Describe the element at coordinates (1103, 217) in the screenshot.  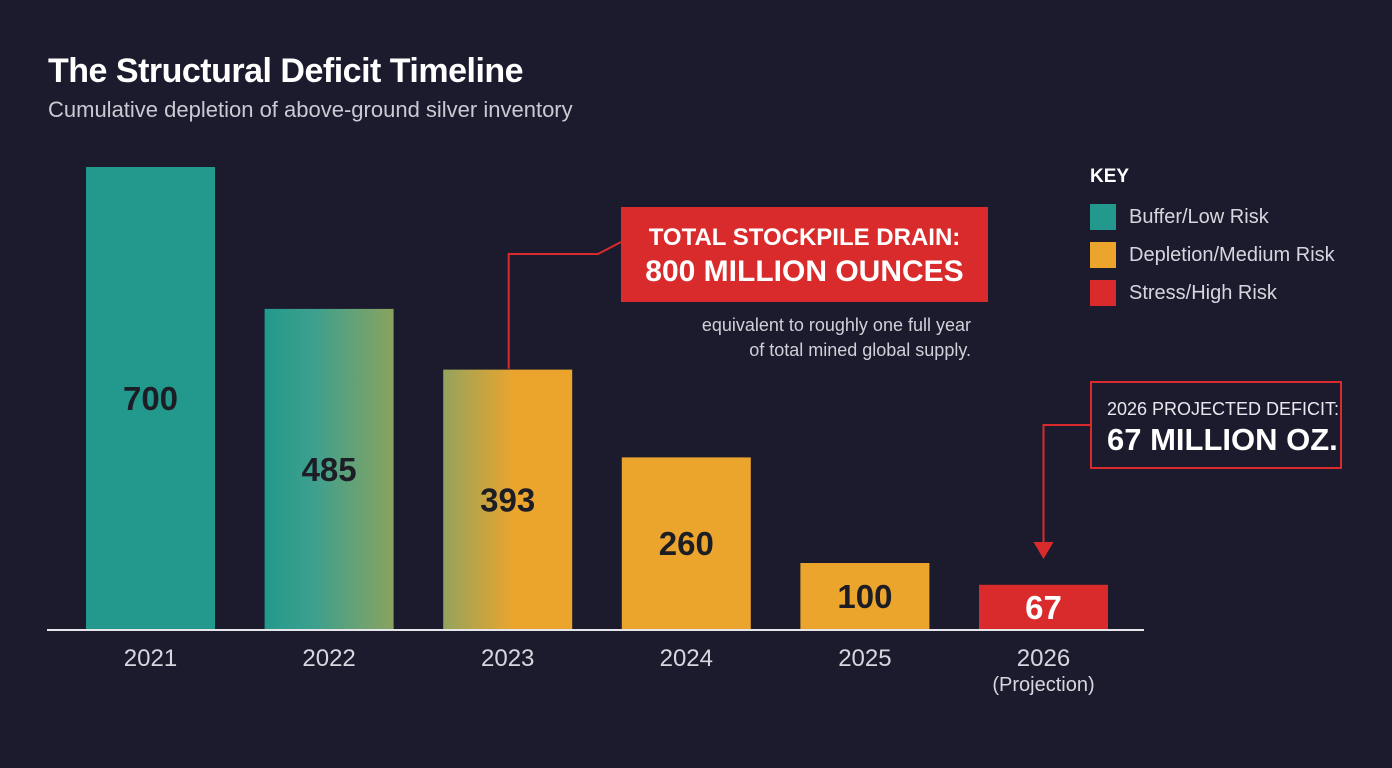
I see `legend-swatch-low-risk` at that location.